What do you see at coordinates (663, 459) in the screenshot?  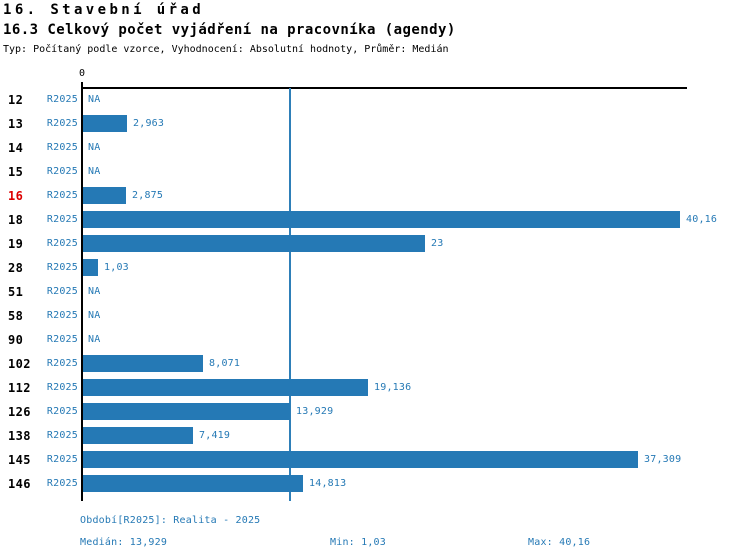 I see `row-value-label: 37,309` at bounding box center [663, 459].